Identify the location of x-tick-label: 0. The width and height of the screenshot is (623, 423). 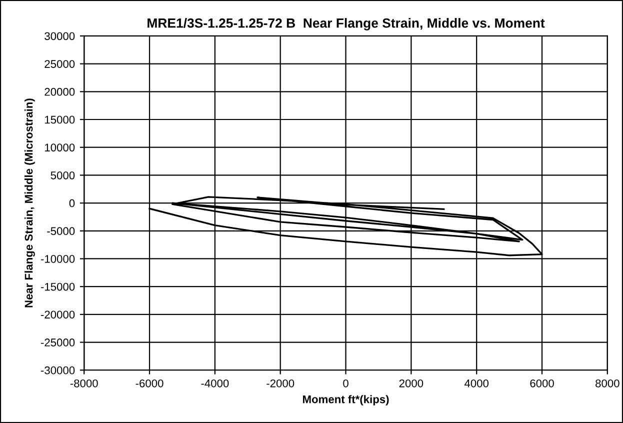
(345, 383).